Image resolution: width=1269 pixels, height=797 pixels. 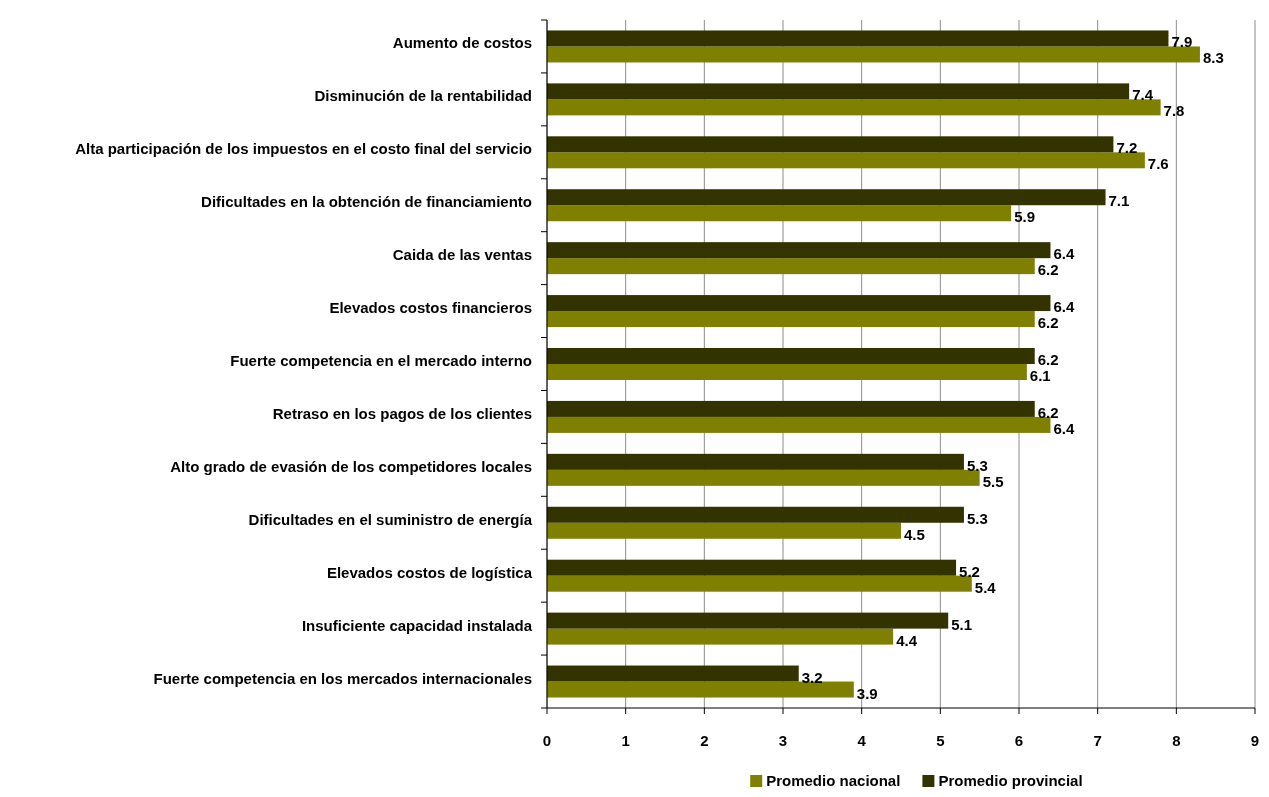 What do you see at coordinates (783, 740) in the screenshot?
I see `x-tick-label: 3` at bounding box center [783, 740].